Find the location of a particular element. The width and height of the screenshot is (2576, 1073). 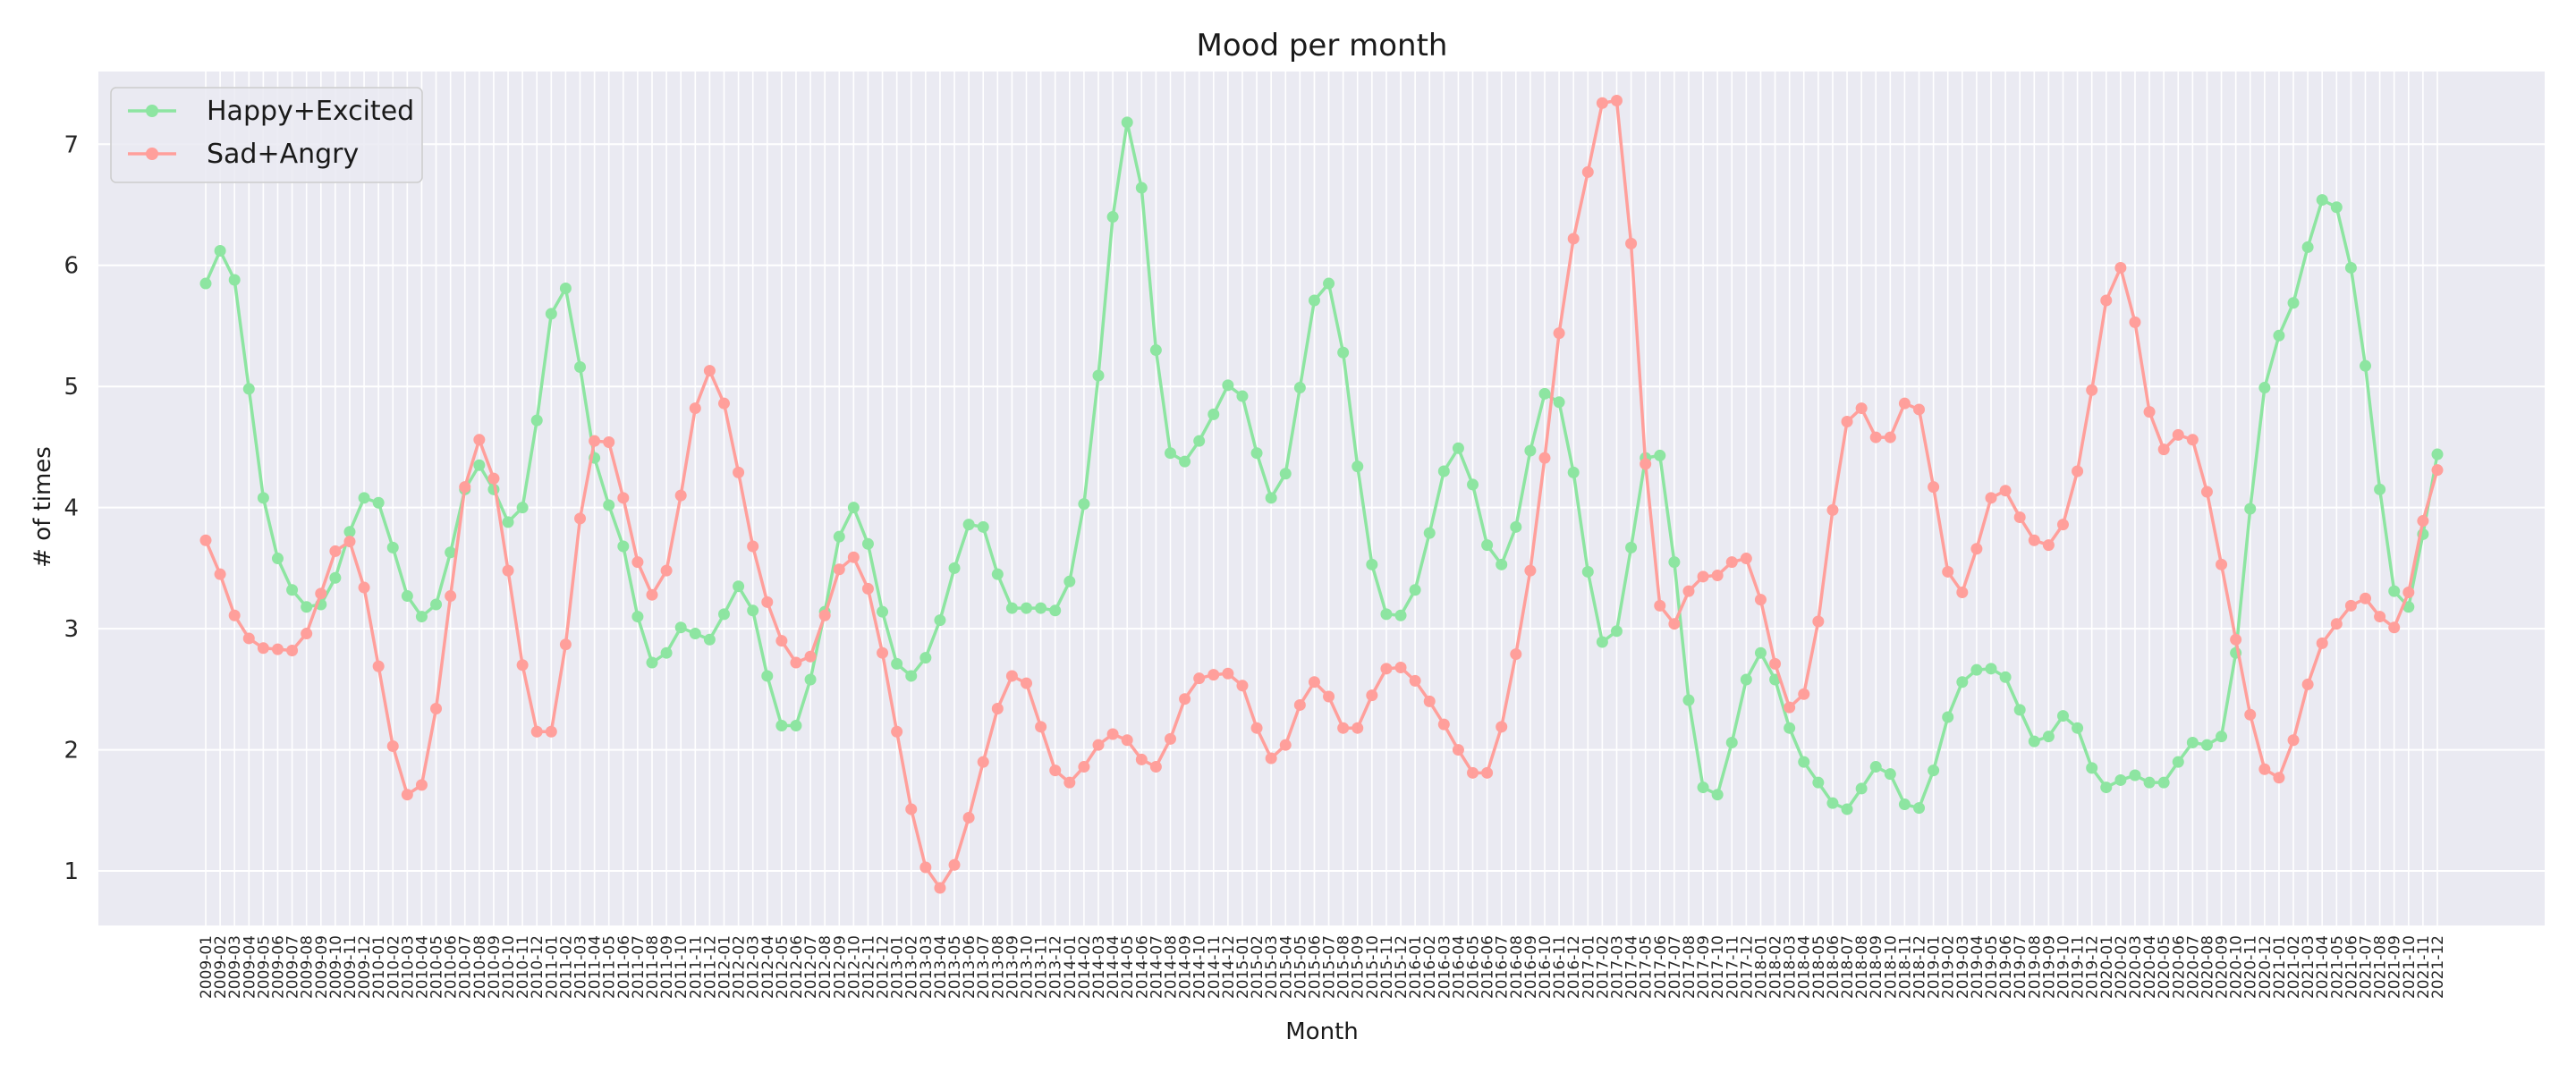

x-tick-label: 2020-01 is located at coordinates (2107, 967).